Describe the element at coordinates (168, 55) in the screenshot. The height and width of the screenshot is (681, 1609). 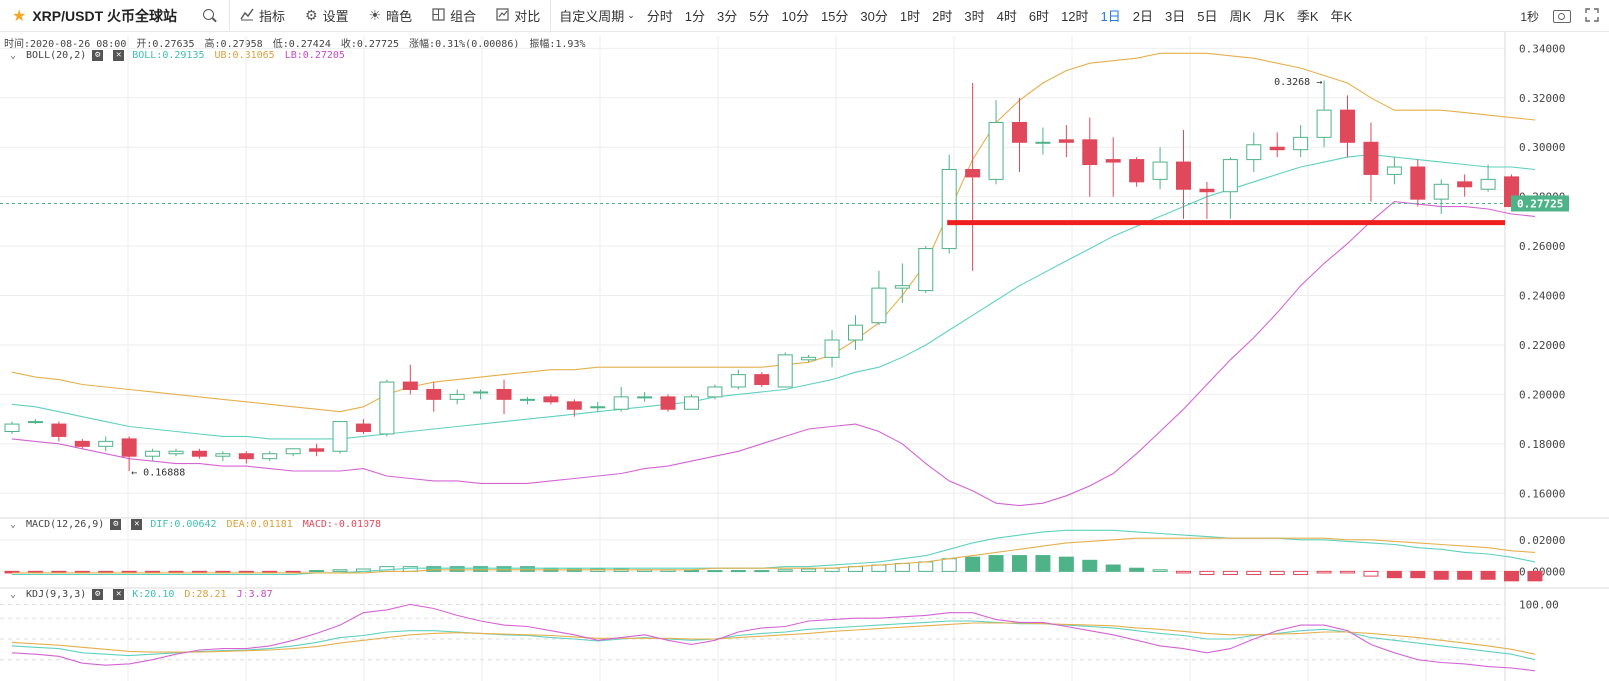
I see `boll-mid-value: BOLL:0.29135` at that location.